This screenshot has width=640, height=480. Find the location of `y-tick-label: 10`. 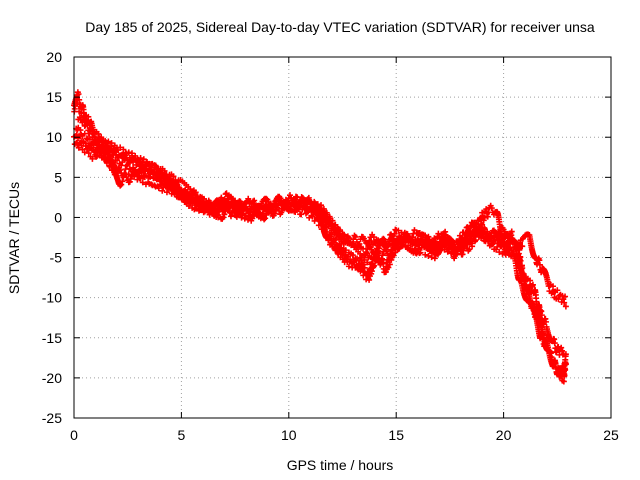

y-tick-label: 10 is located at coordinates (54, 137).